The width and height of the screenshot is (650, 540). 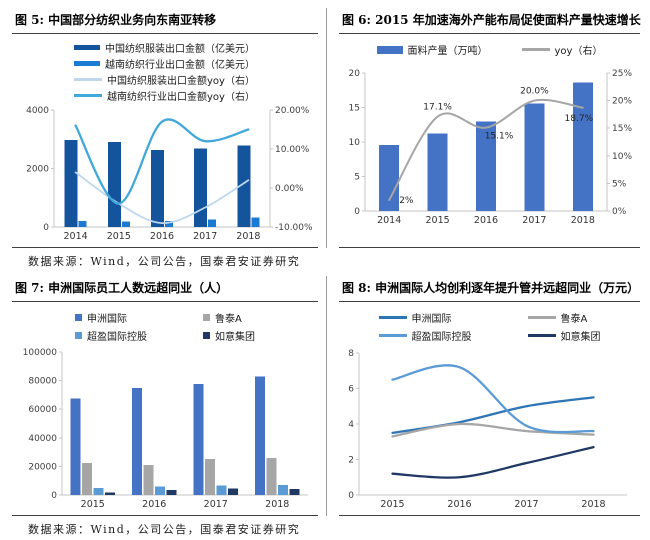 What do you see at coordinates (37, 111) in the screenshot?
I see `y-axis-tick-label: 4000` at bounding box center [37, 111].